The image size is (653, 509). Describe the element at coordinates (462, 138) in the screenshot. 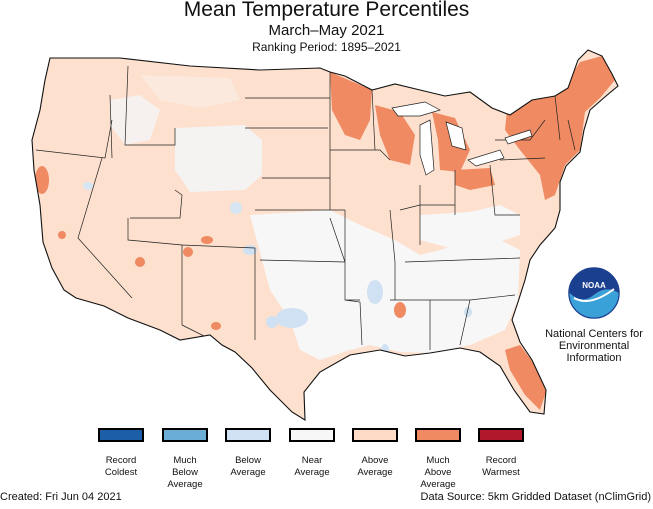

I see `great-lakes` at that location.